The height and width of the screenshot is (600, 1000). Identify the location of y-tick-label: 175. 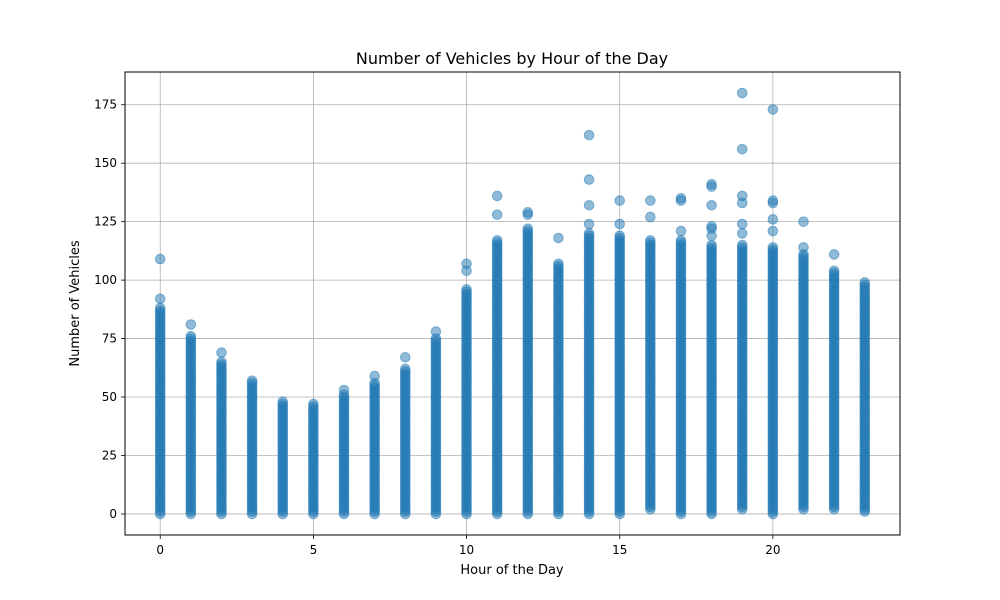
(105, 105).